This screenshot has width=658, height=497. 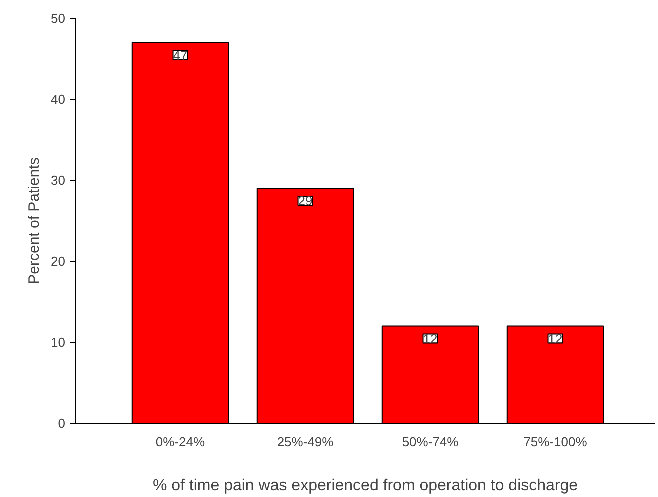 I want to click on y-tick-label: 0, so click(x=62, y=423).